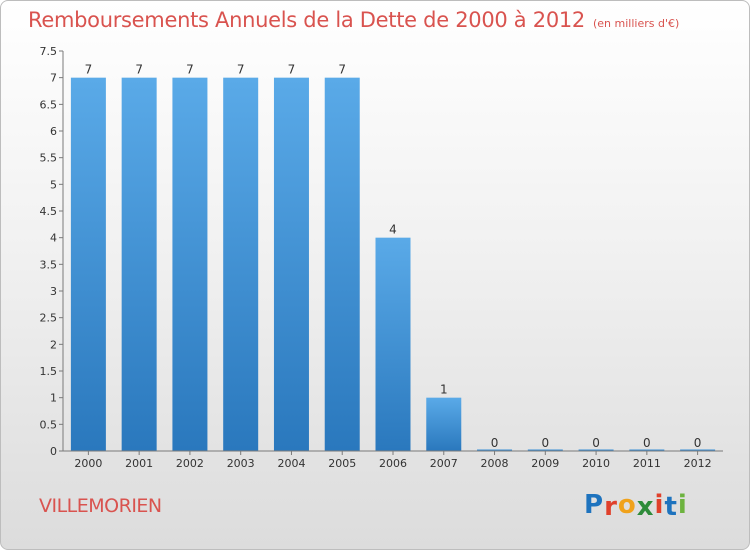  What do you see at coordinates (139, 264) in the screenshot?
I see `bar-2001` at bounding box center [139, 264].